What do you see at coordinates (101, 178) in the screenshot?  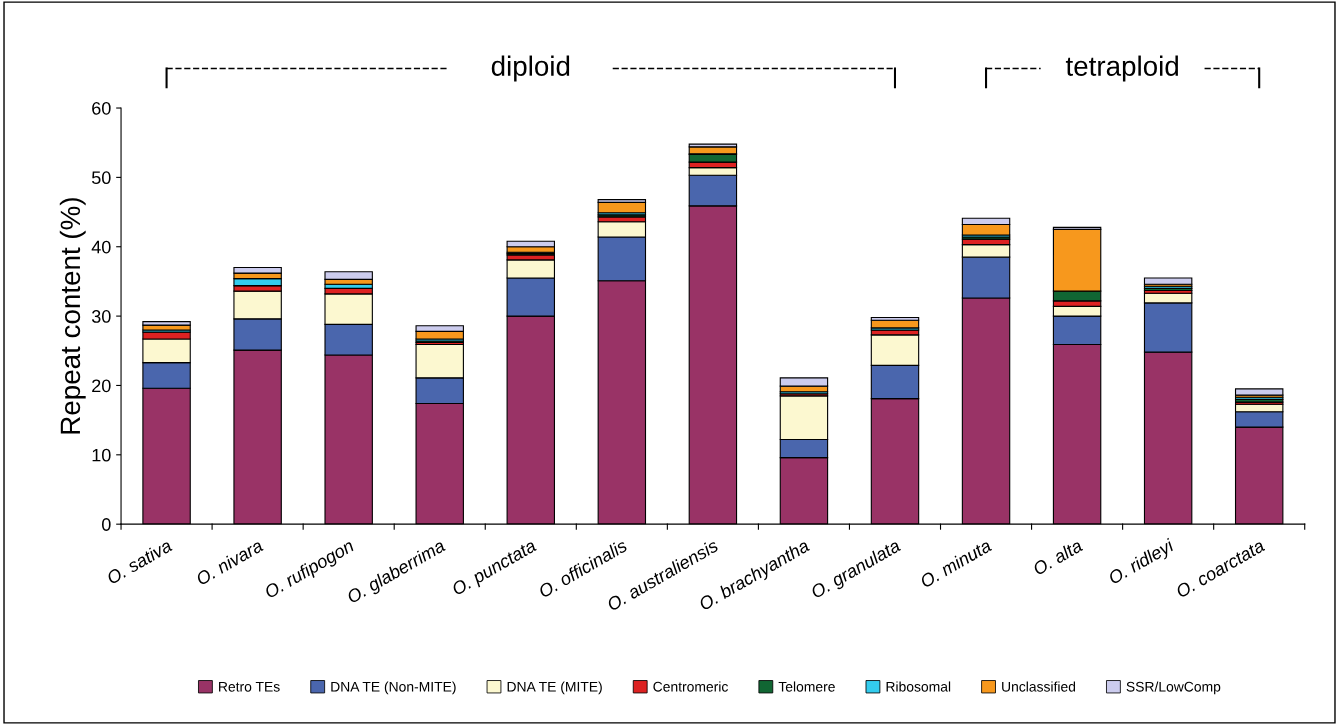 I see `y-tick-label: 50` at bounding box center [101, 178].